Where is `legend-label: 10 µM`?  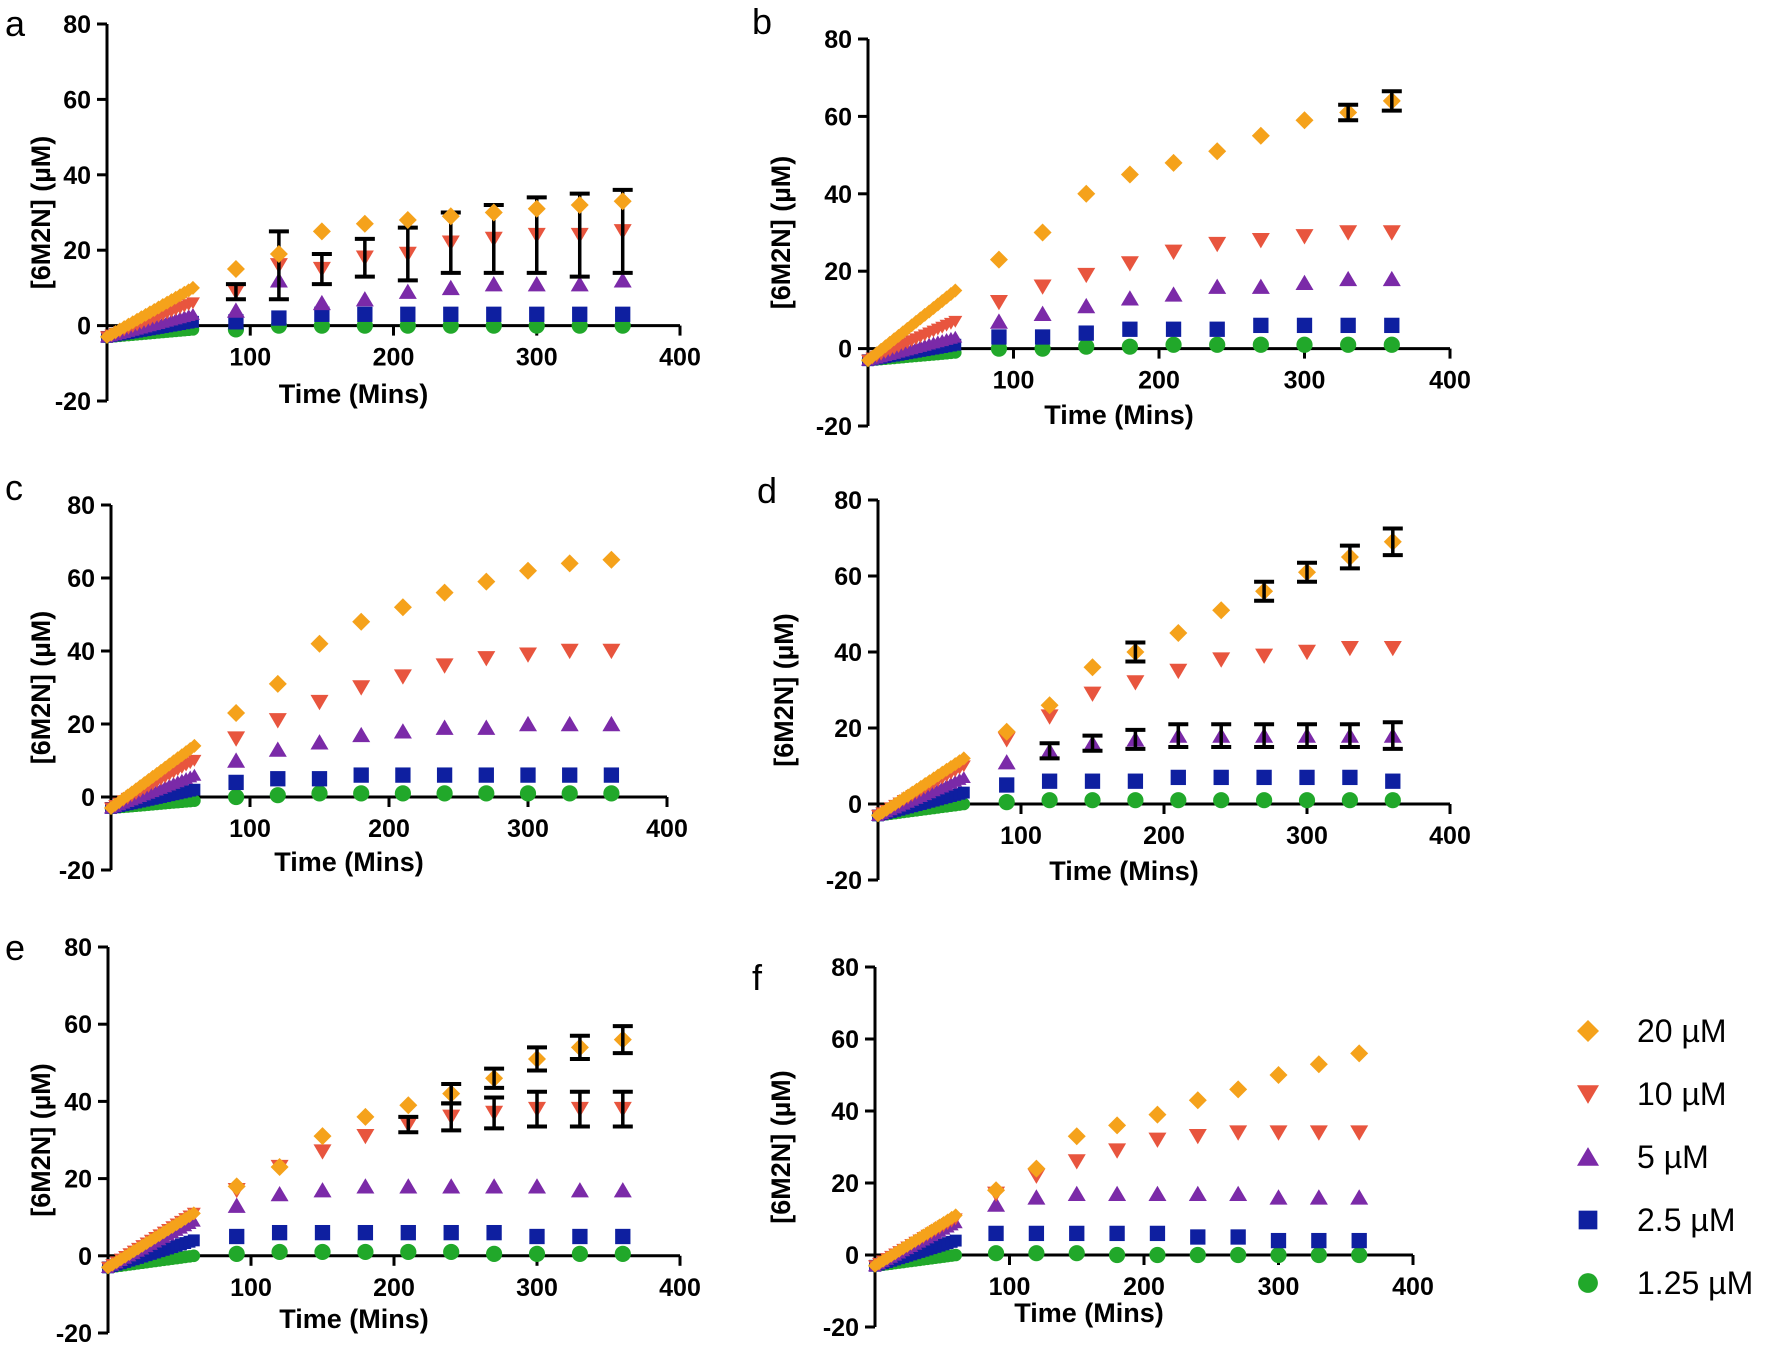
legend-label: 10 µM is located at coordinates (1682, 1094).